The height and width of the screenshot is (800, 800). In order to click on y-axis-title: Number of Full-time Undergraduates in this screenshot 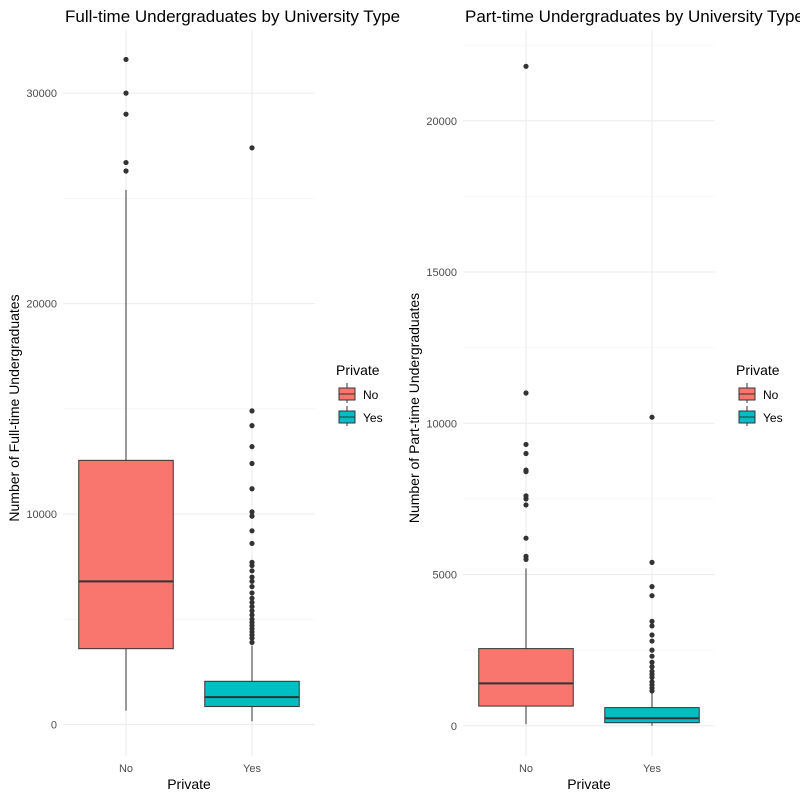, I will do `click(14, 407)`.